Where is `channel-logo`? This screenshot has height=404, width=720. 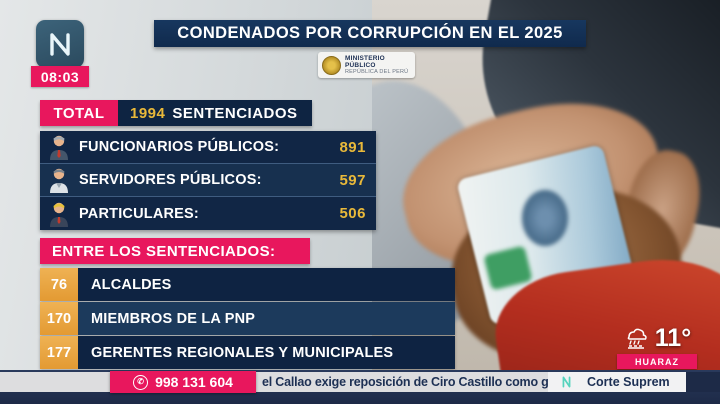 channel-logo is located at coordinates (60, 44).